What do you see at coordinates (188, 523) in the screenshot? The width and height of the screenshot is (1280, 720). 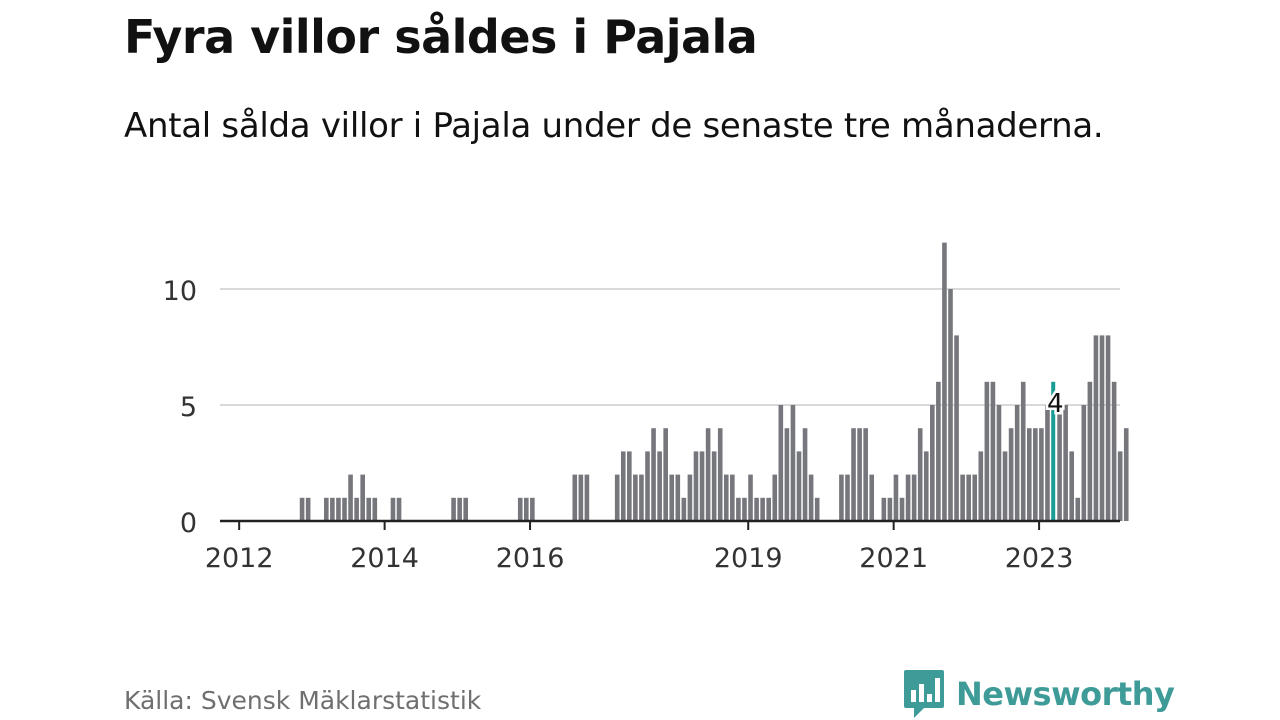 I see `y-tick-label: 0` at bounding box center [188, 523].